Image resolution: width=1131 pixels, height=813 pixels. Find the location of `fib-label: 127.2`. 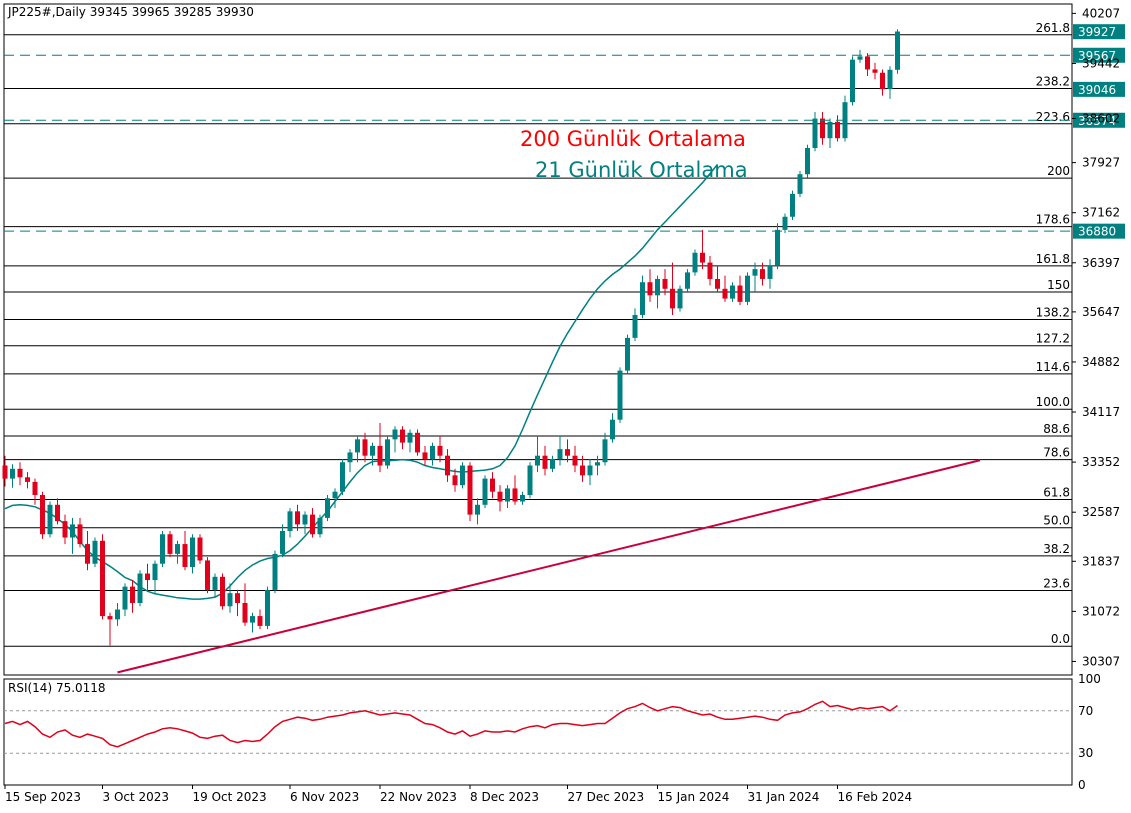

fib-label: 127.2 is located at coordinates (1053, 339).